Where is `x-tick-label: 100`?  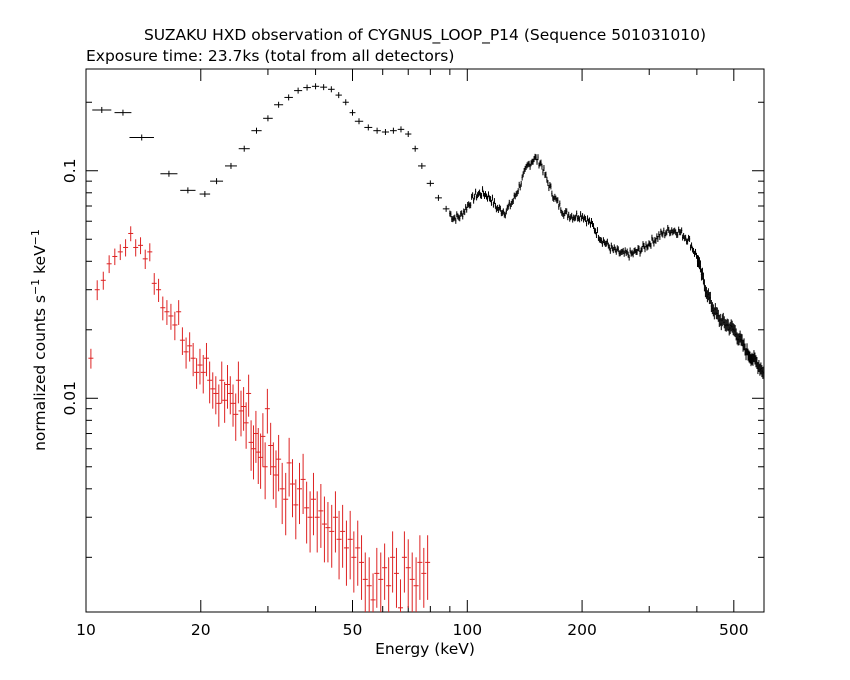 x-tick-label: 100 is located at coordinates (467, 630).